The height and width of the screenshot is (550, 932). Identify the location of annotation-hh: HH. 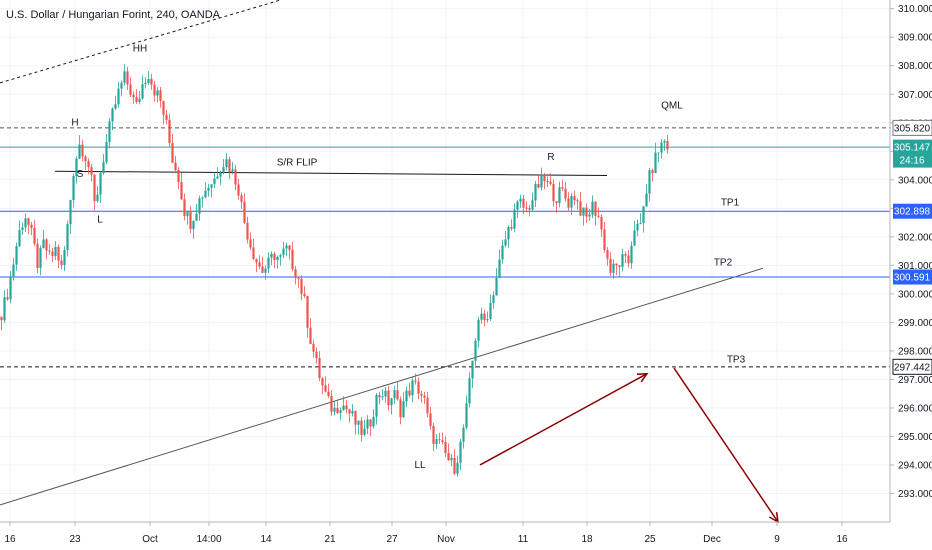
(140, 48).